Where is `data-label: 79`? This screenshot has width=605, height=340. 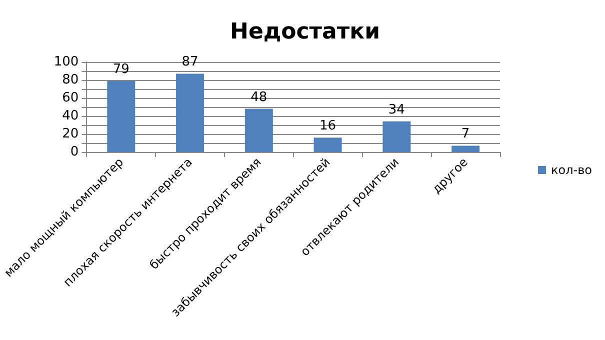 data-label: 79 is located at coordinates (121, 69).